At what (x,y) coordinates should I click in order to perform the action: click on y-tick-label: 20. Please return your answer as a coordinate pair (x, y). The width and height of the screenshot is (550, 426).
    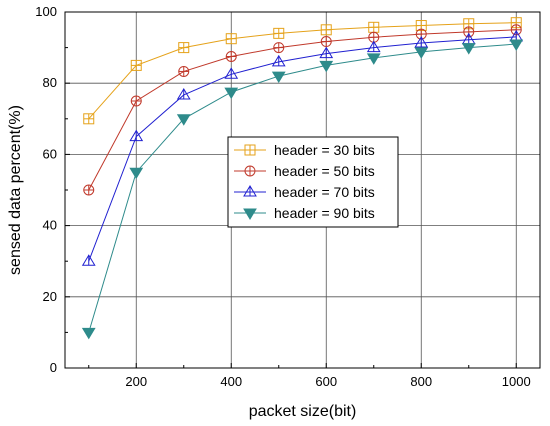
    Looking at the image, I should click on (50, 296).